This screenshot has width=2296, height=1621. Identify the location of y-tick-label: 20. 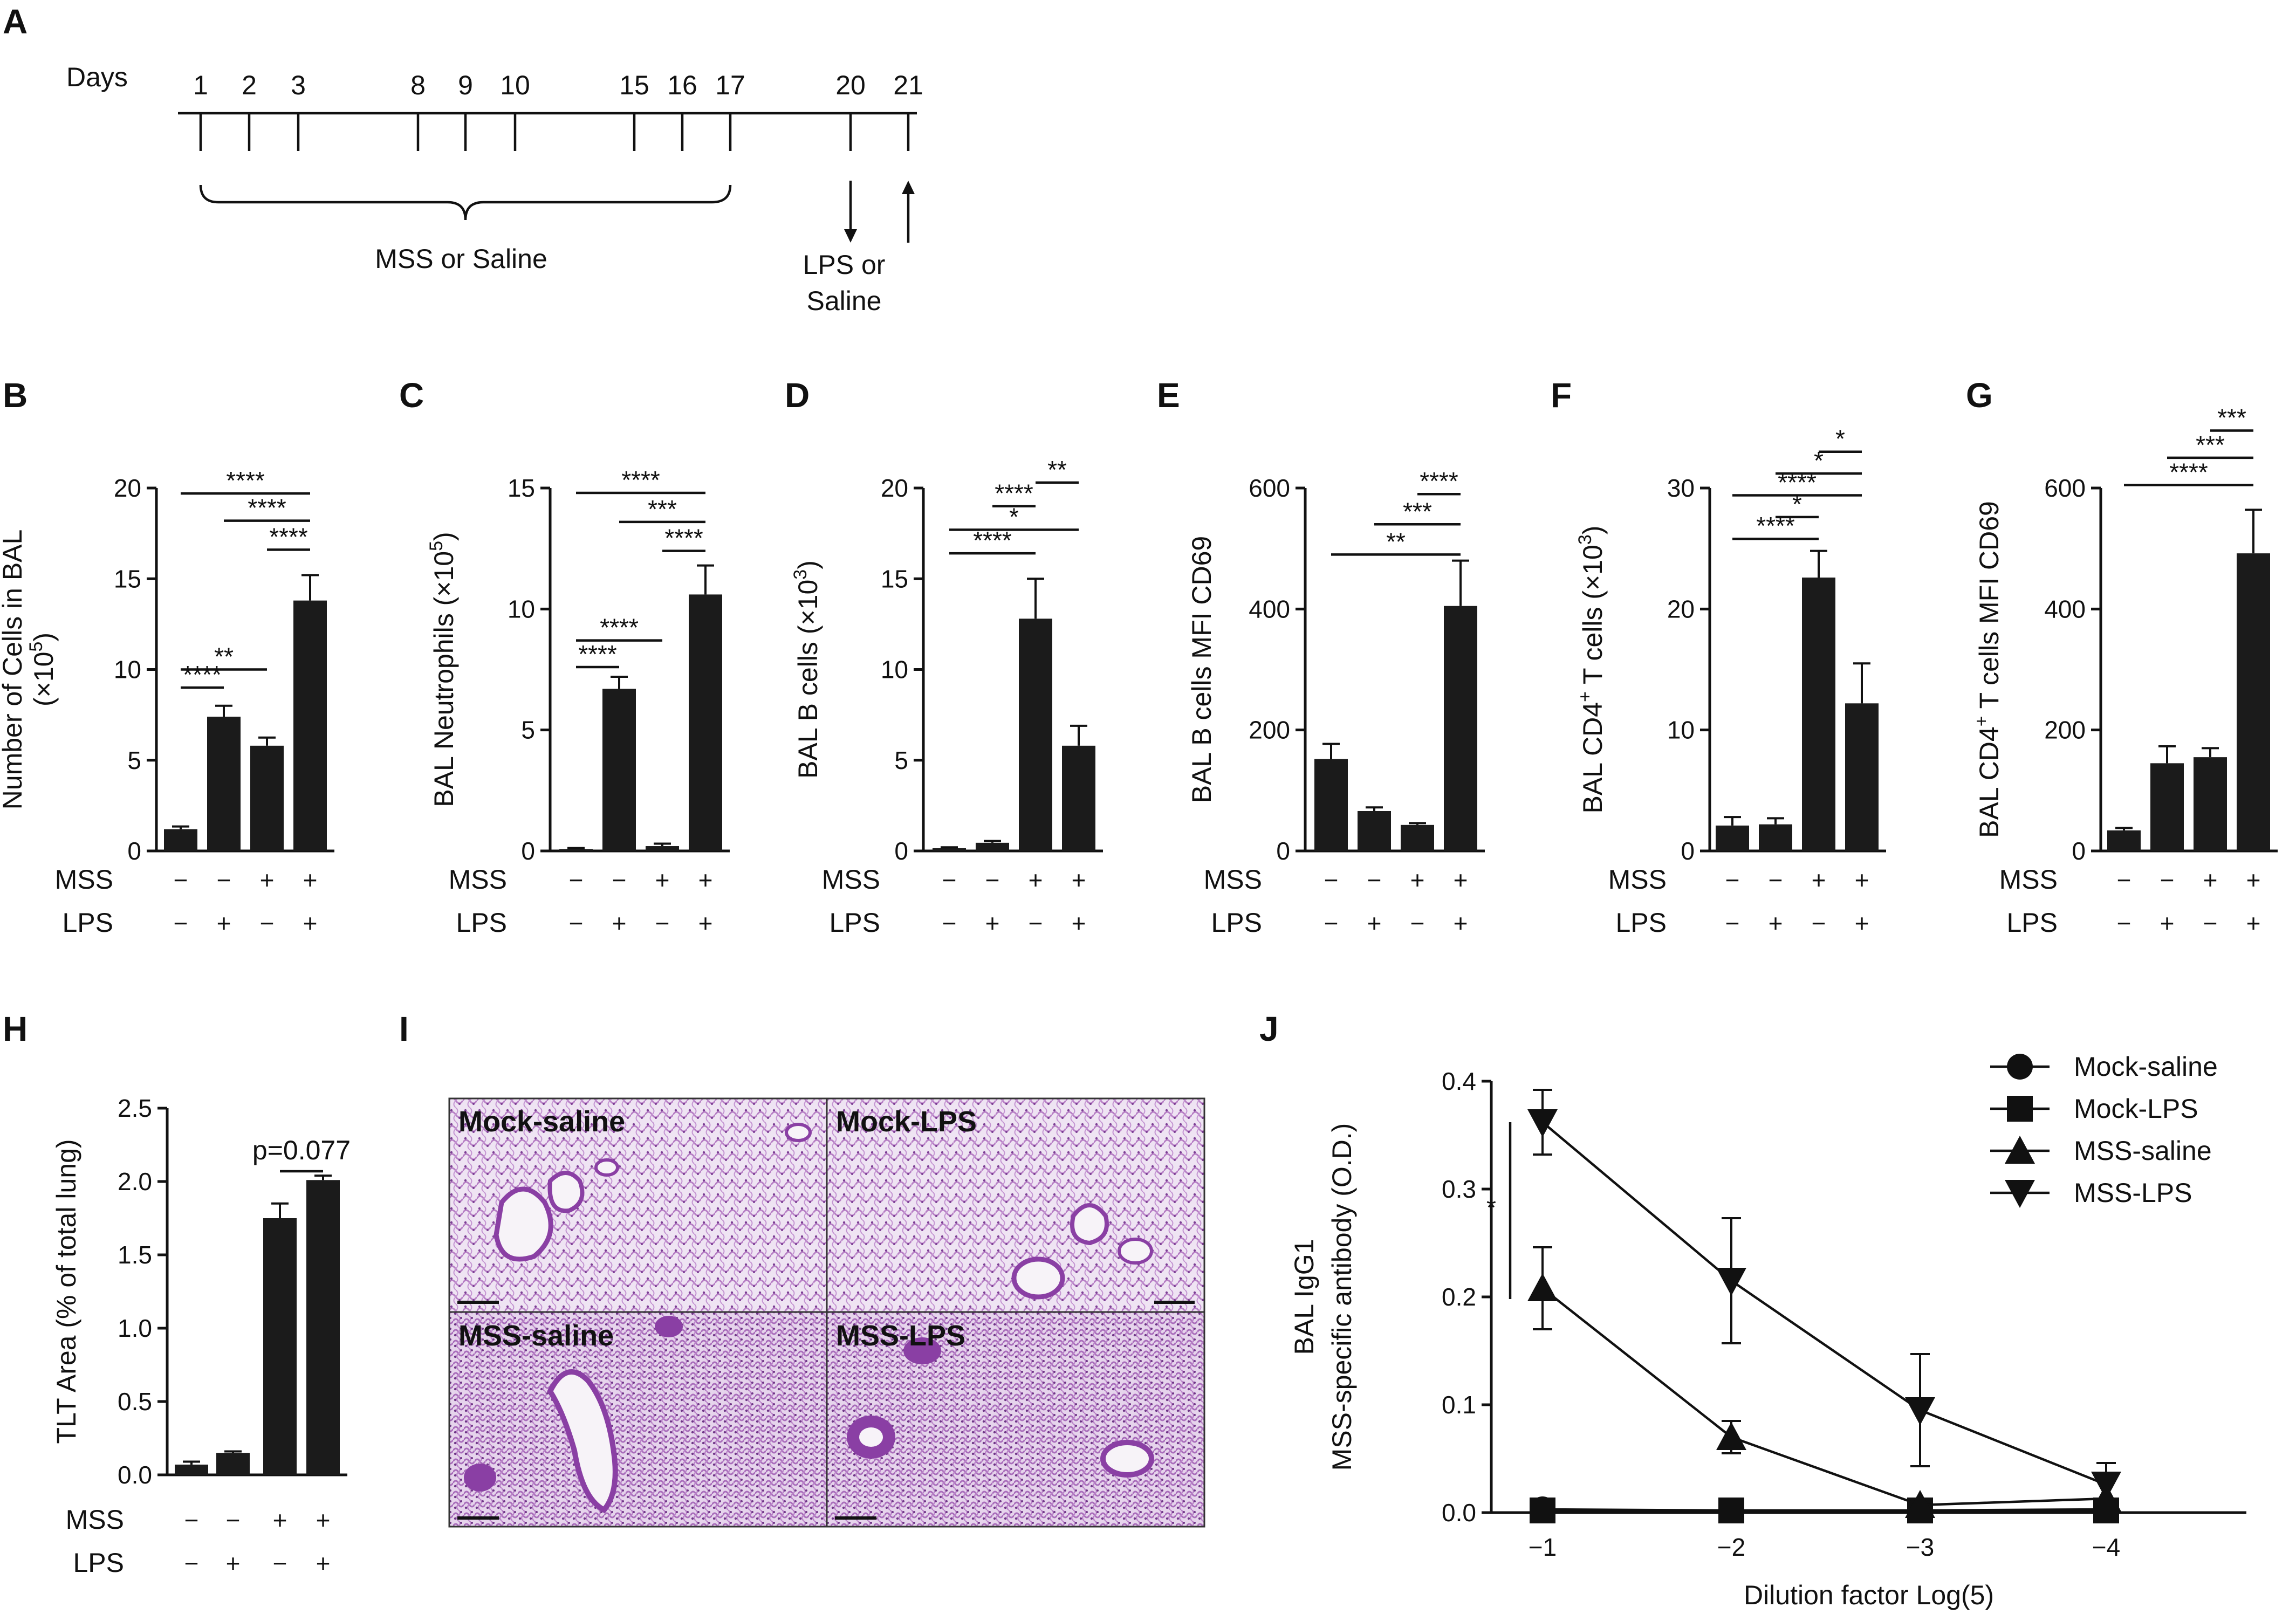
(1681, 609).